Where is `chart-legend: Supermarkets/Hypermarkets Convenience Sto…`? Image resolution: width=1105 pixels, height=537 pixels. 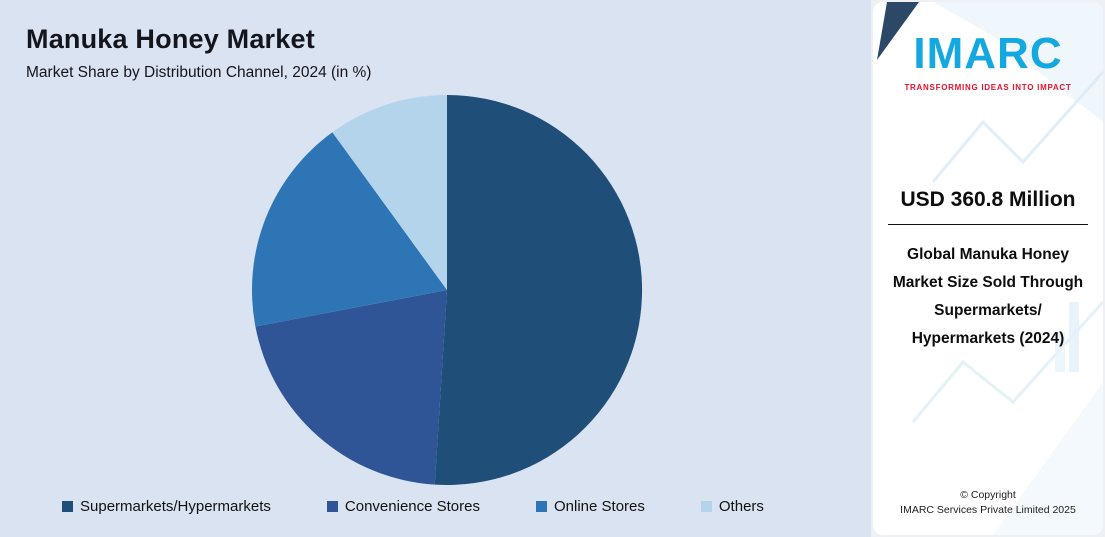 chart-legend: Supermarkets/Hypermarkets Convenience Sto… is located at coordinates (435, 511).